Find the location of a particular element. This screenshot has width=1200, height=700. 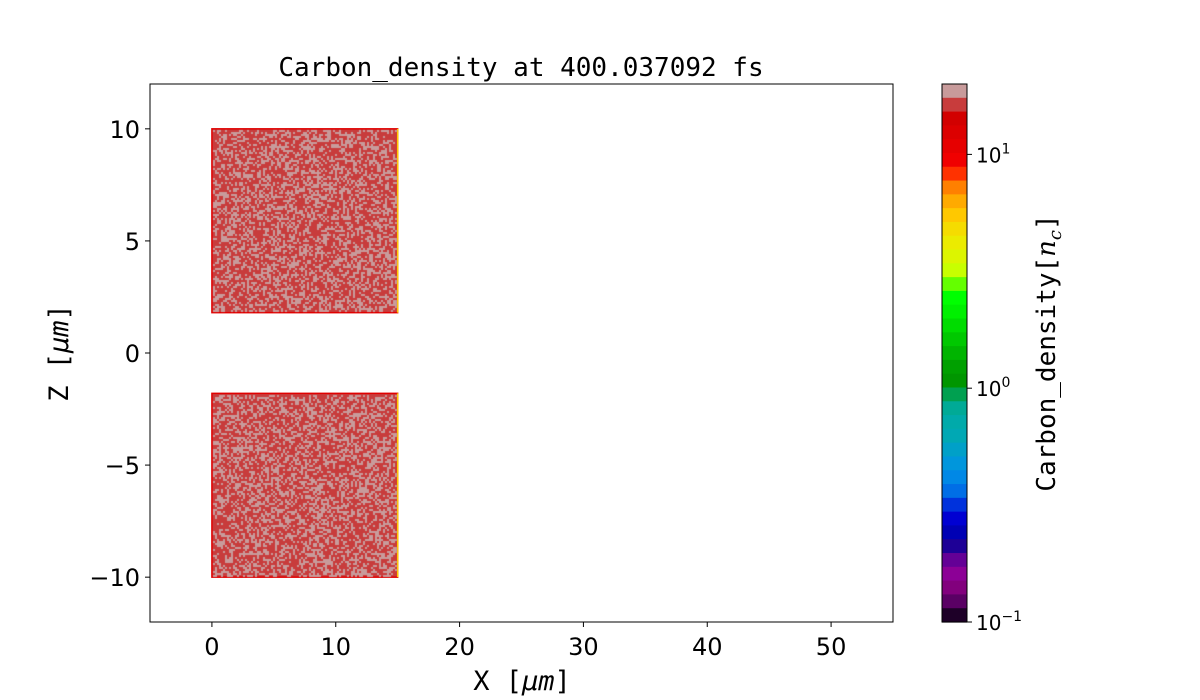

x-tick-label: 10 is located at coordinates (335, 647).